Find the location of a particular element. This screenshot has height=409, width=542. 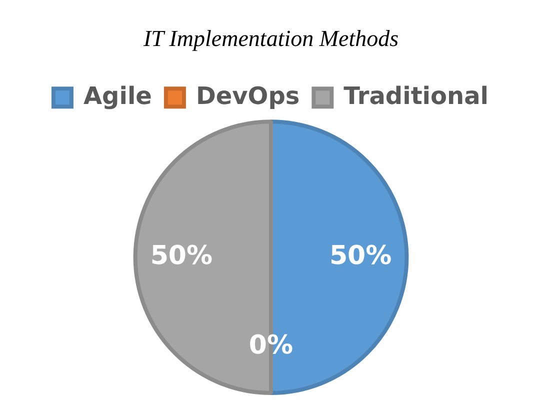

legend-label: Agile is located at coordinates (117, 96).